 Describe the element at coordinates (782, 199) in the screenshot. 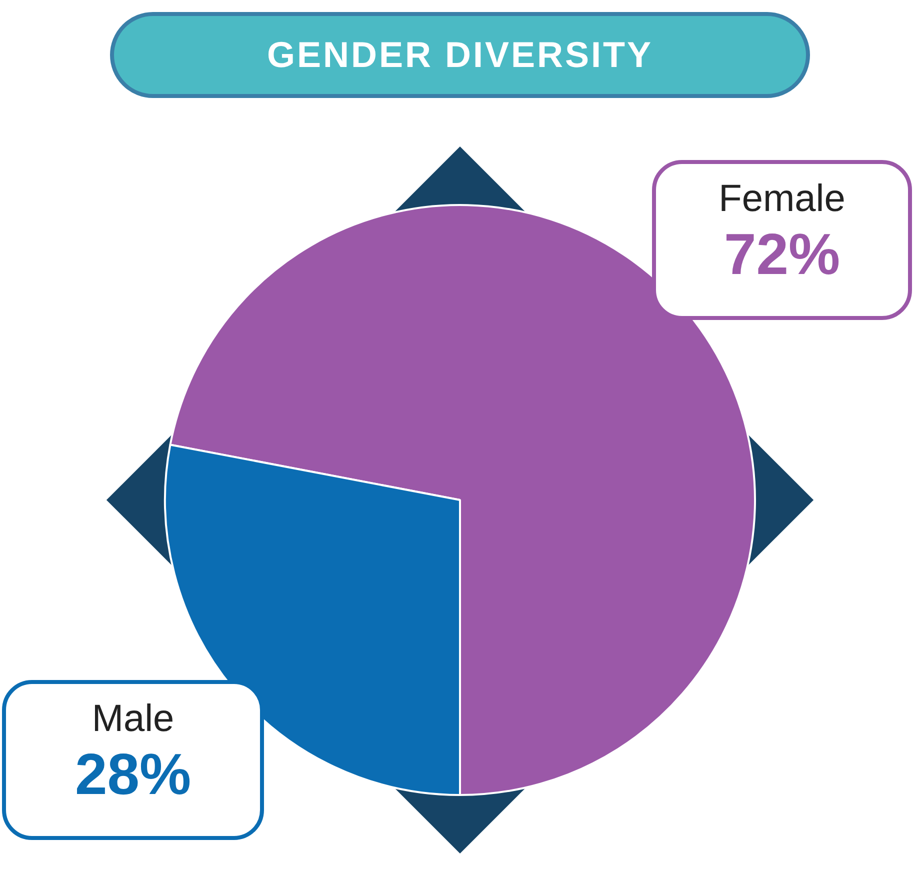

I see `slice-label: Female` at that location.